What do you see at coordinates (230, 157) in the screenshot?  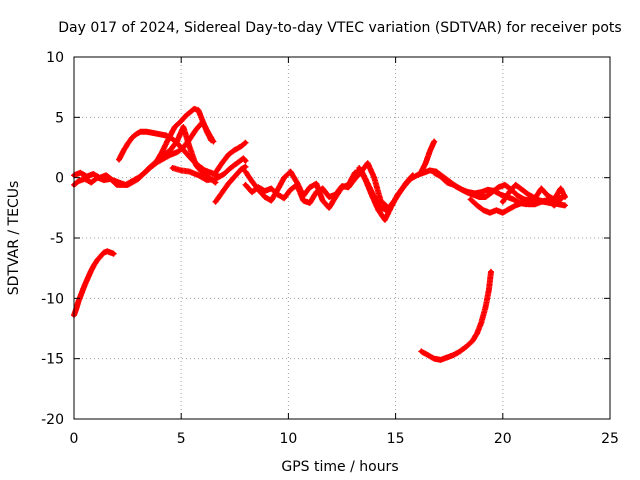 I see `series-track-g` at bounding box center [230, 157].